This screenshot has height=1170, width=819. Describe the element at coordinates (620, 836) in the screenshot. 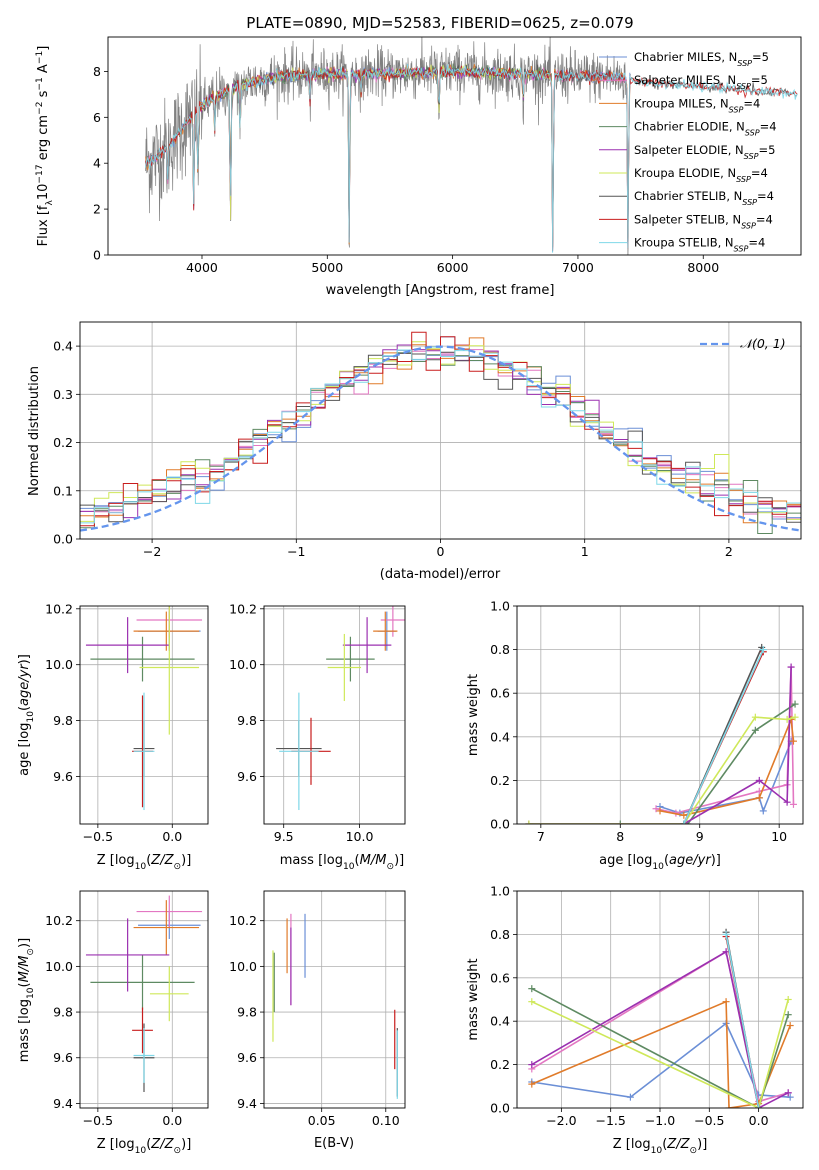

I see `x-tick-label: 8` at that location.